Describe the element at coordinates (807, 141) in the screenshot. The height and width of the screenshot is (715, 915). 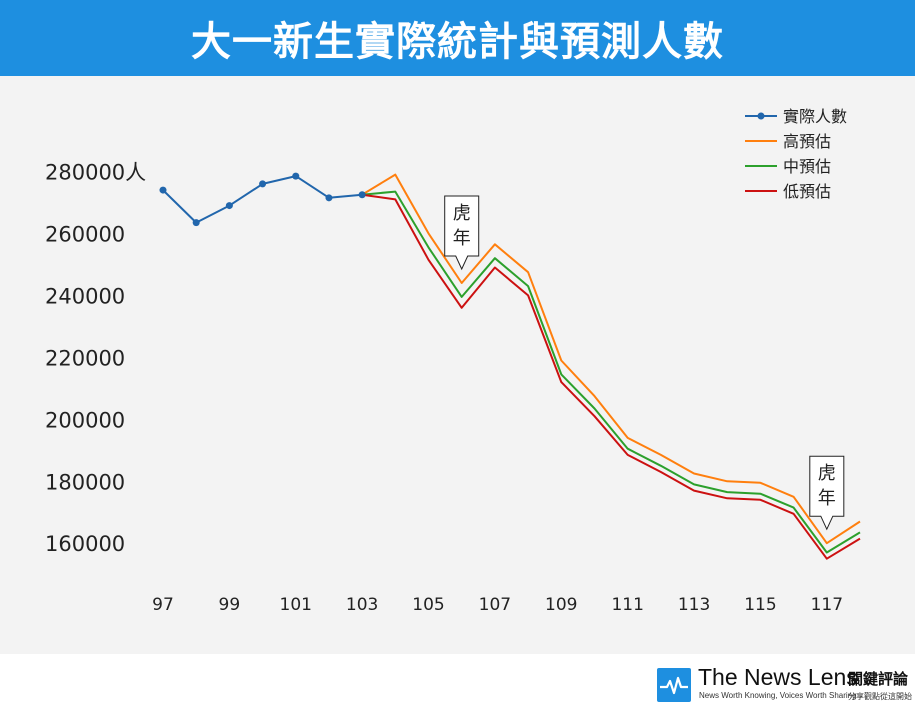
I see `legend-label: 高預估` at that location.